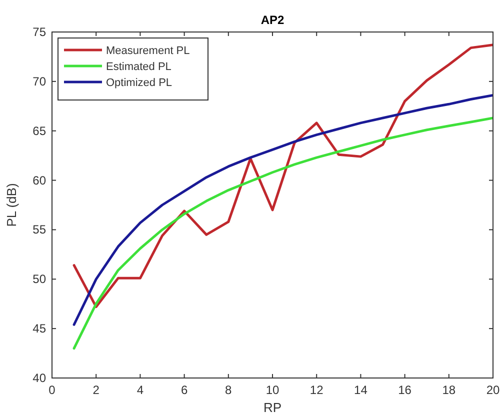  Describe the element at coordinates (449, 390) in the screenshot. I see `x-tick-label: 18` at that location.